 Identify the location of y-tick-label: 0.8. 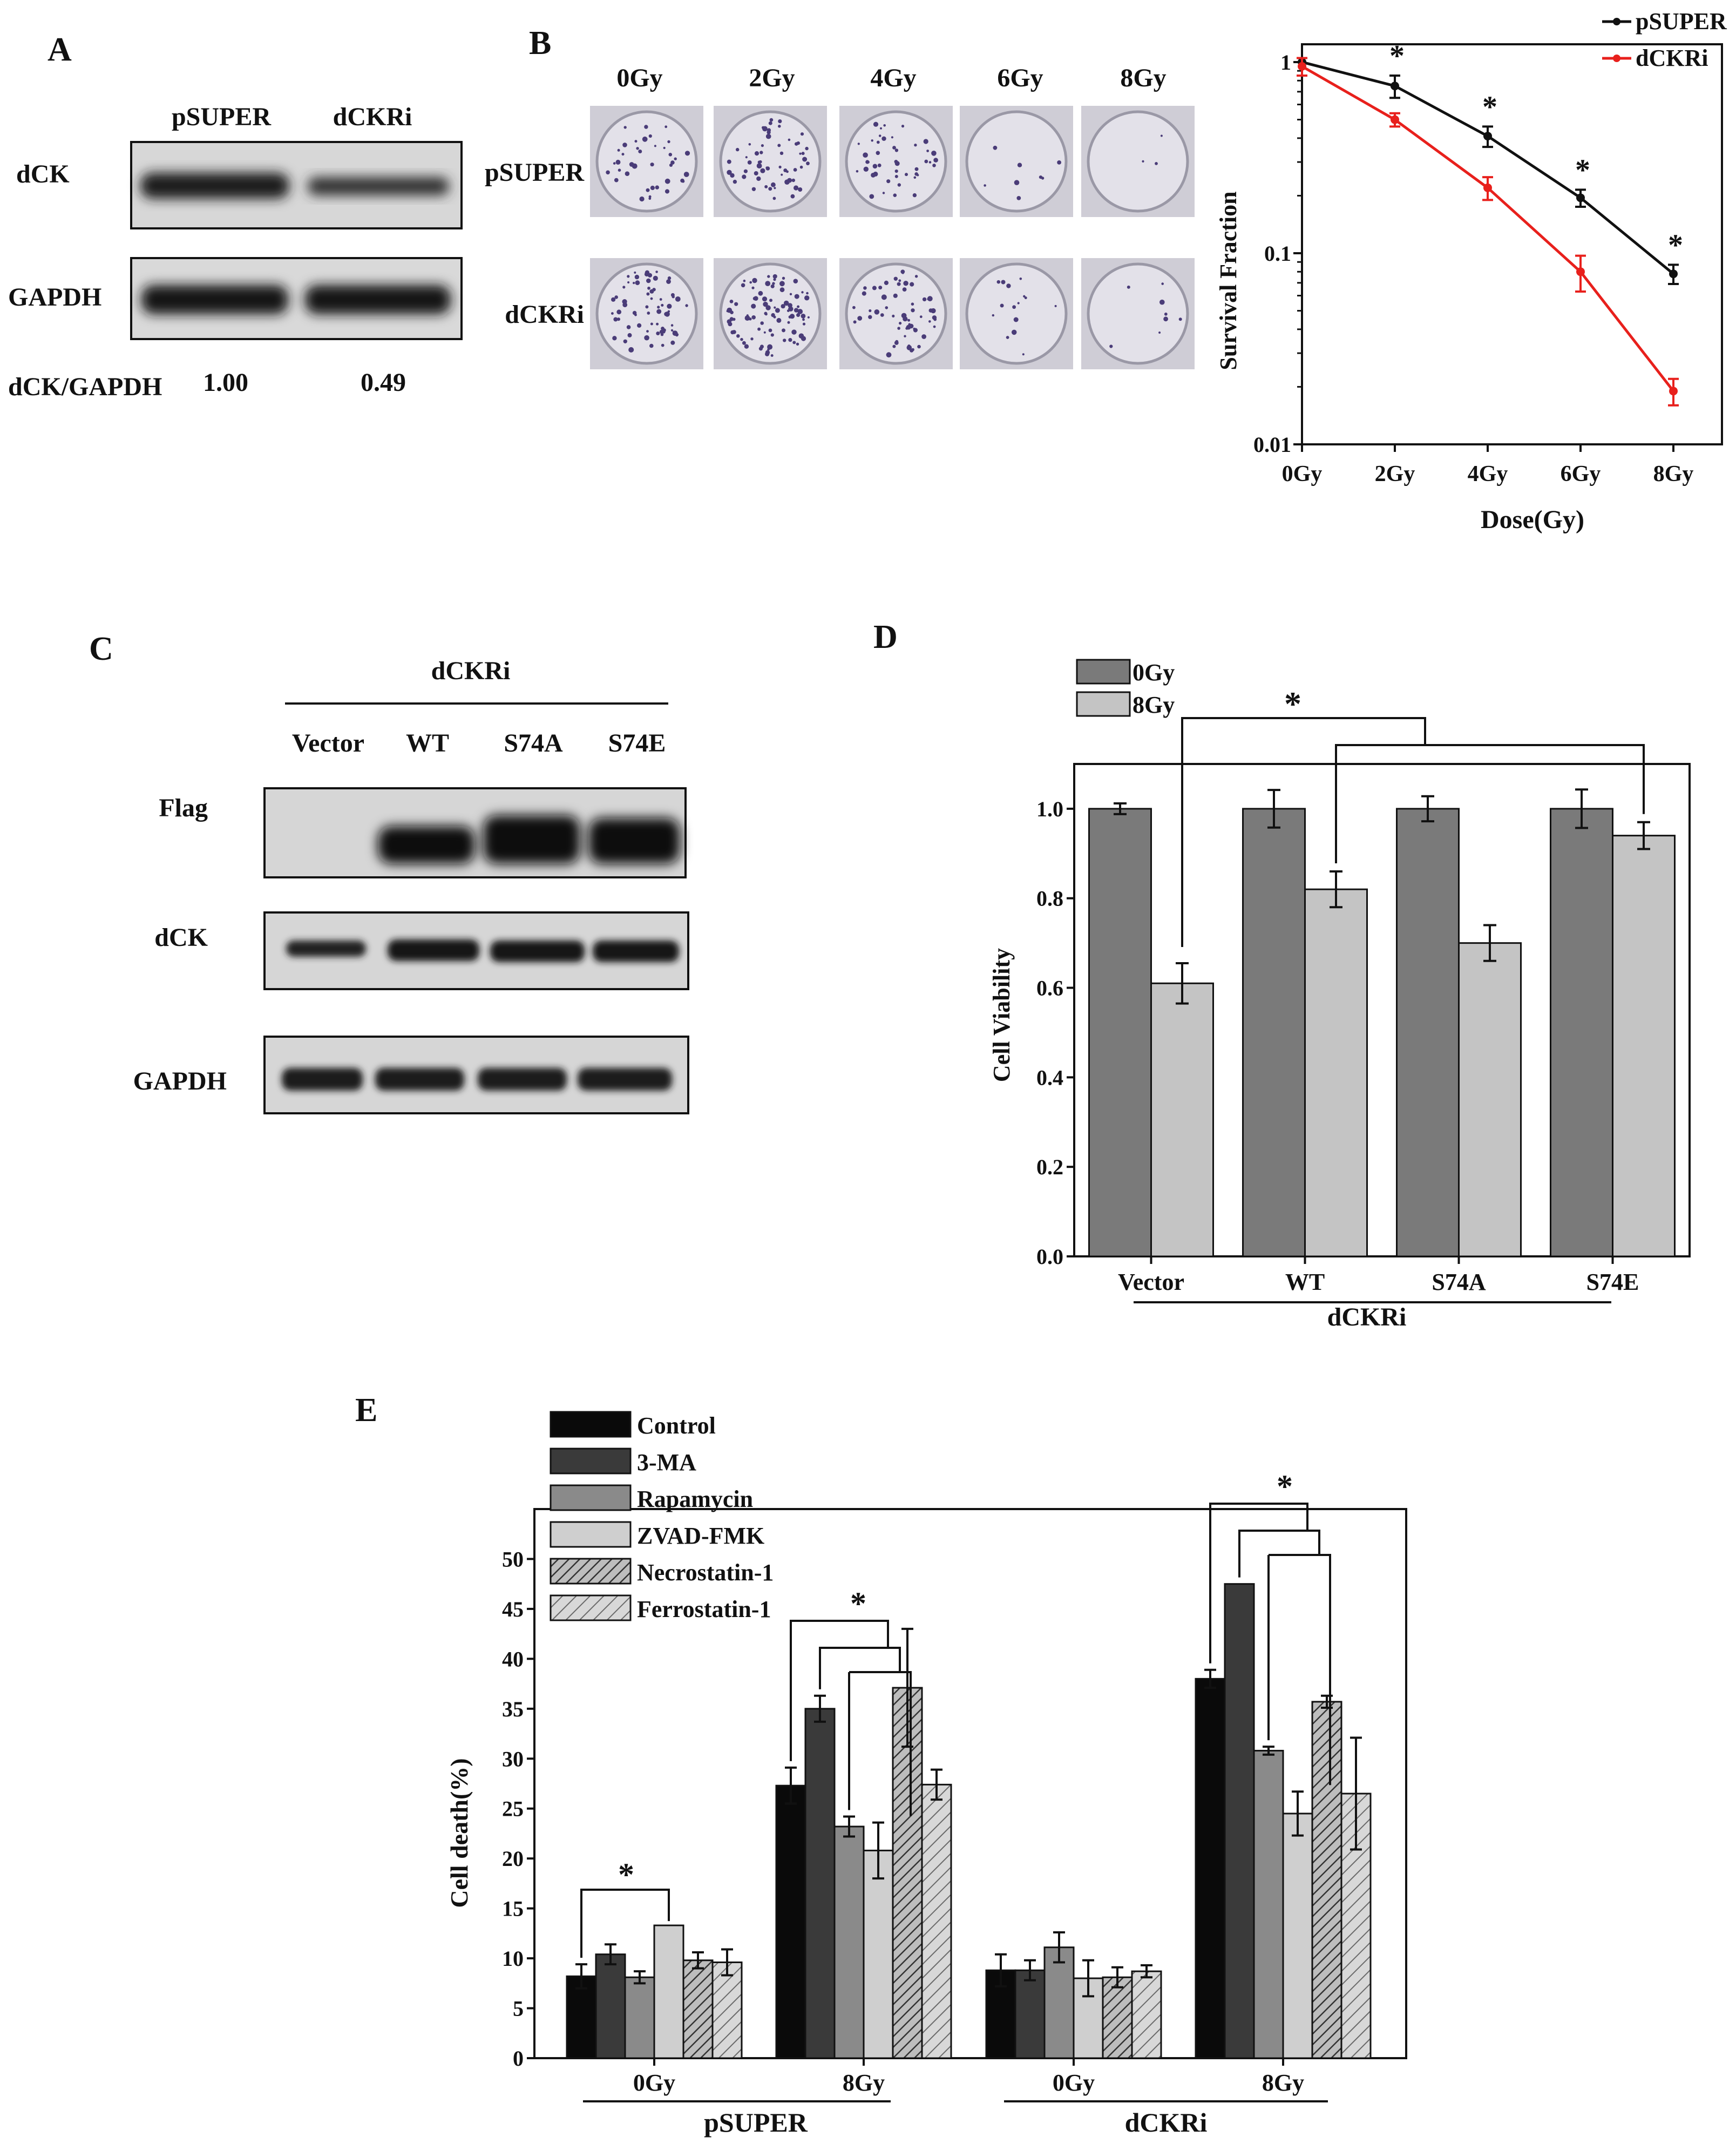
(1050, 899).